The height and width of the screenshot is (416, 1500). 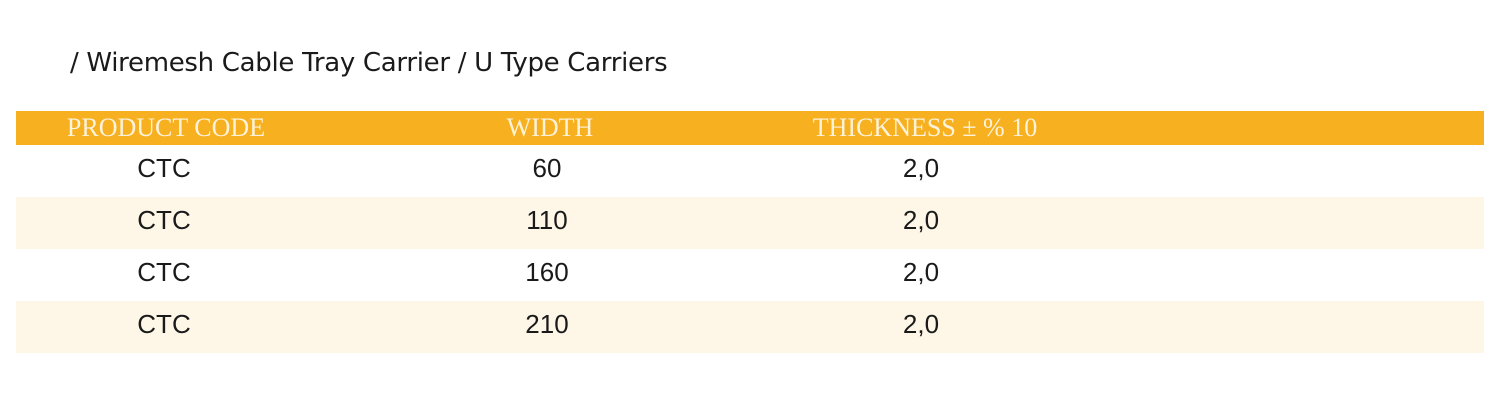 What do you see at coordinates (547, 324) in the screenshot?
I see `table-cell: 210` at bounding box center [547, 324].